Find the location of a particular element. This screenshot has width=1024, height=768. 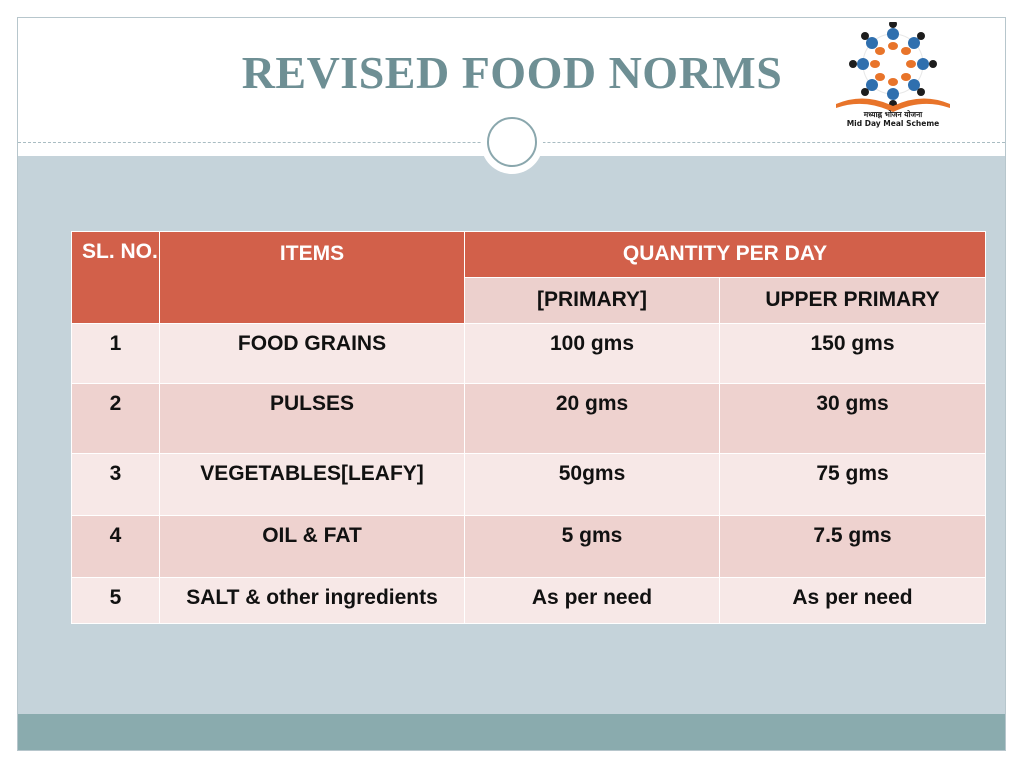

row-sl: 4 is located at coordinates (115, 546).